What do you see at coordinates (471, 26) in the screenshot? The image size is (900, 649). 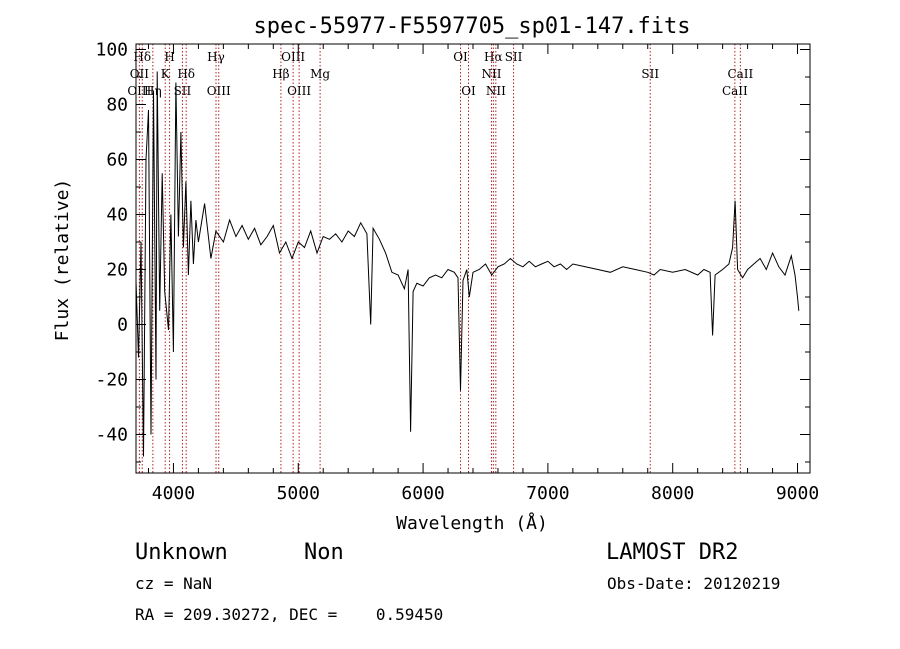 I see `chart-title: spec-55977-F5597705_sp01-147.fits` at bounding box center [471, 26].